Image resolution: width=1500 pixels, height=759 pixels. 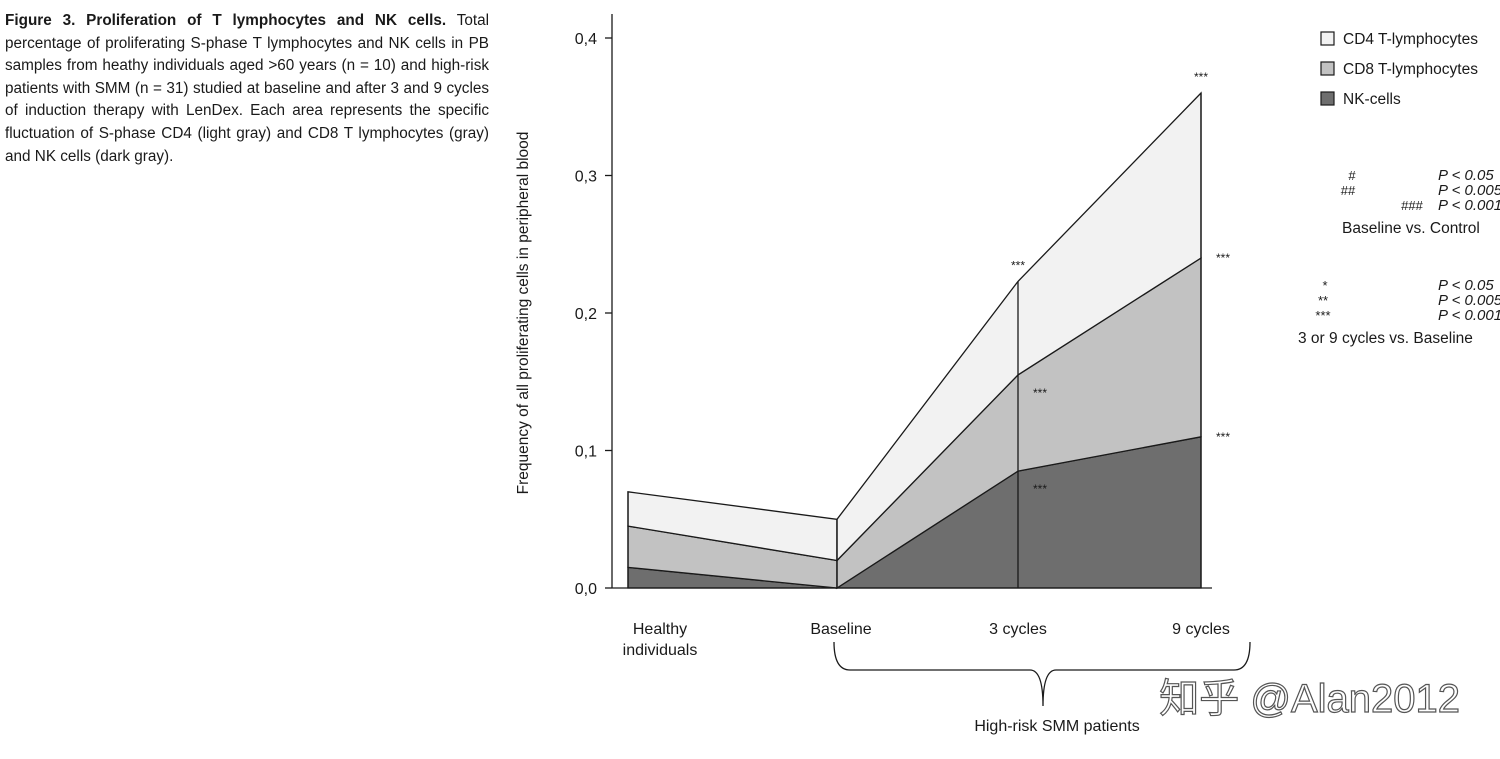 I want to click on key-label: 3 or 9 cycles vs. Baseline, so click(x=1385, y=338).